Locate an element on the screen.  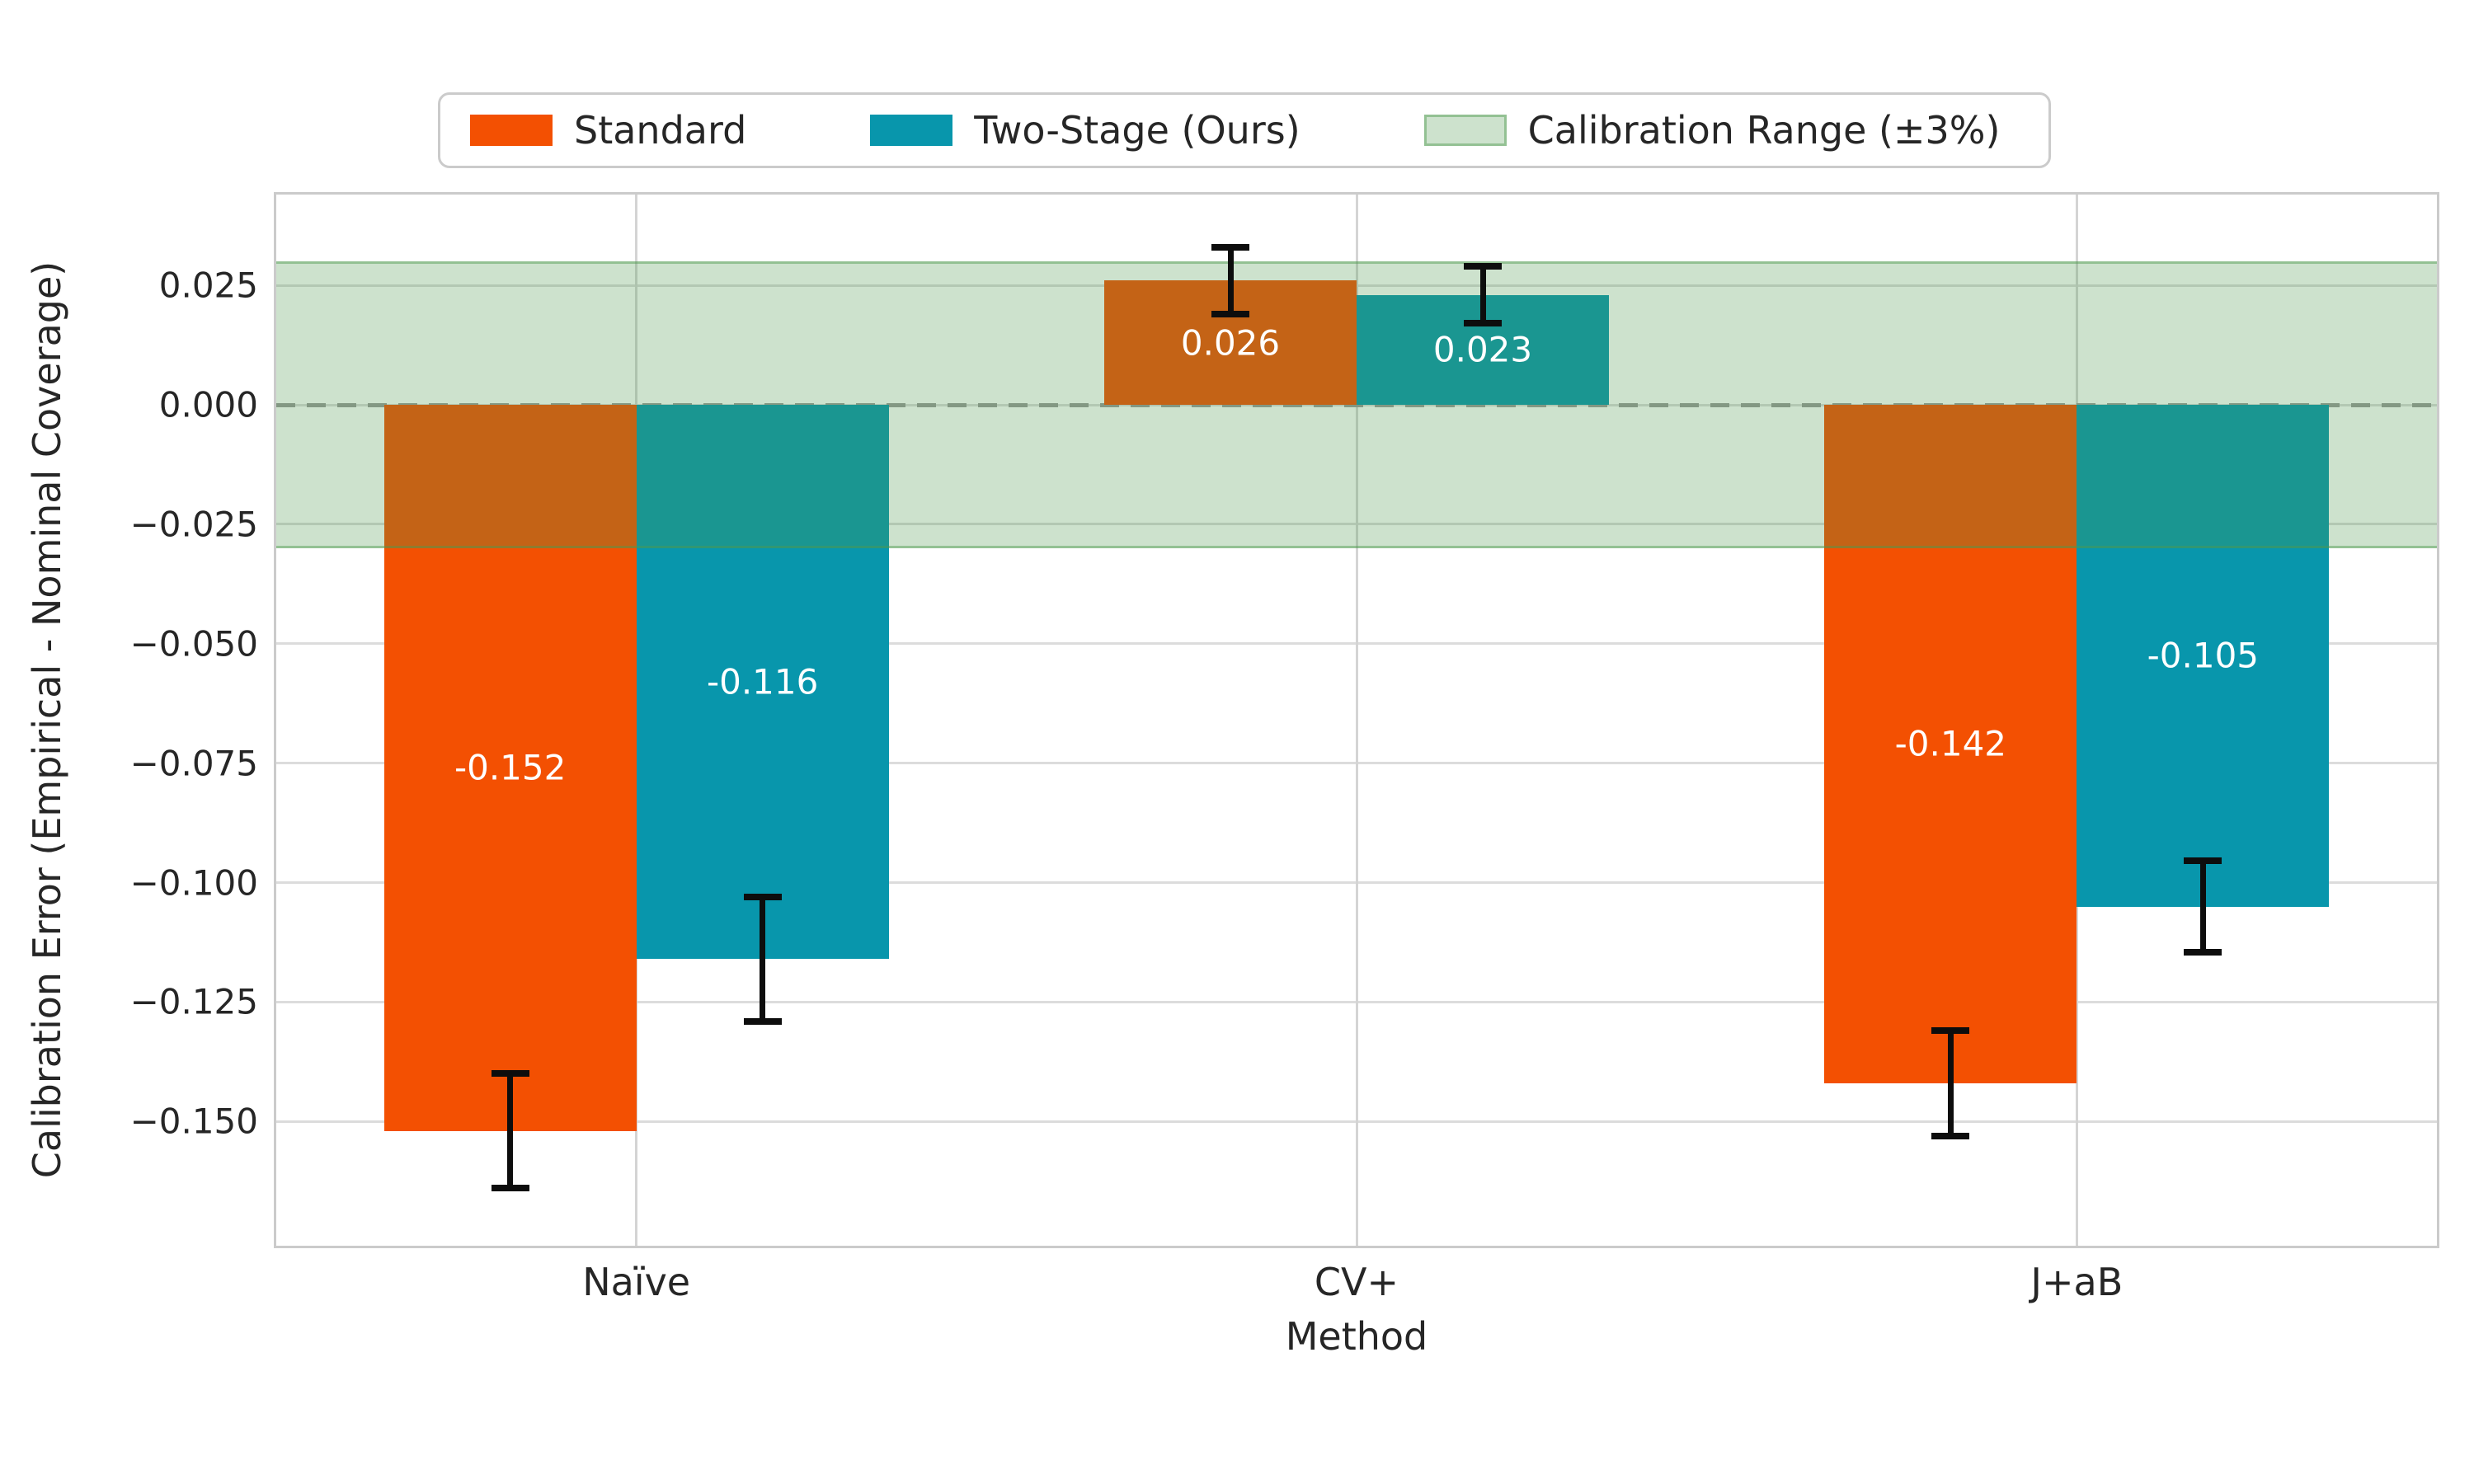
legend-label-two-stage: Two-Stage (Ours) is located at coordinates (1137, 130).